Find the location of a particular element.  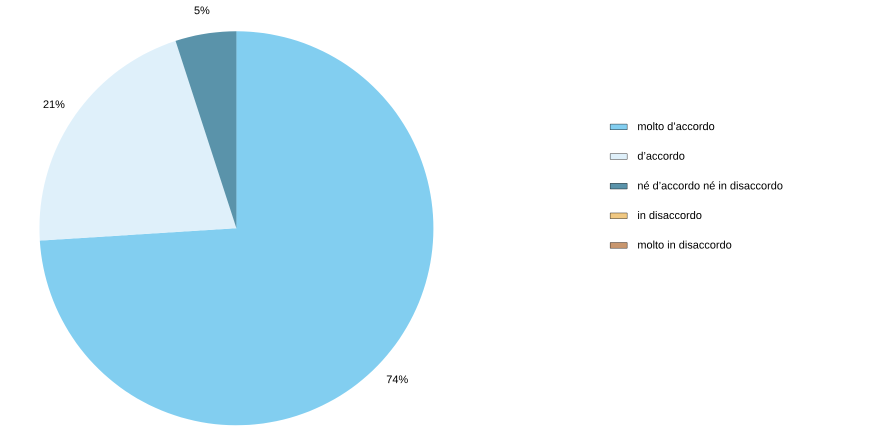

legend-label: in disaccordo is located at coordinates (670, 215).